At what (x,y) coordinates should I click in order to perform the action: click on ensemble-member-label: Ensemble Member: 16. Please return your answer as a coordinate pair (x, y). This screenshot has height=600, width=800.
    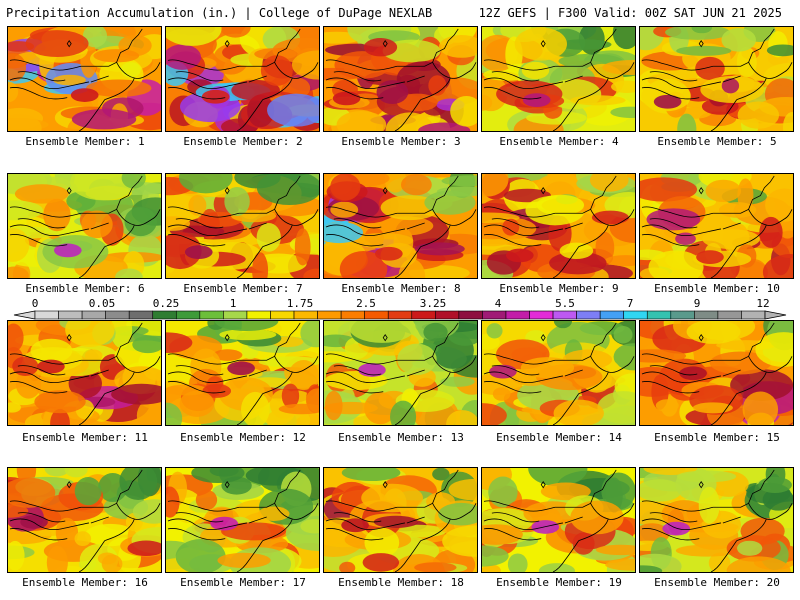
    Looking at the image, I should click on (85, 582).